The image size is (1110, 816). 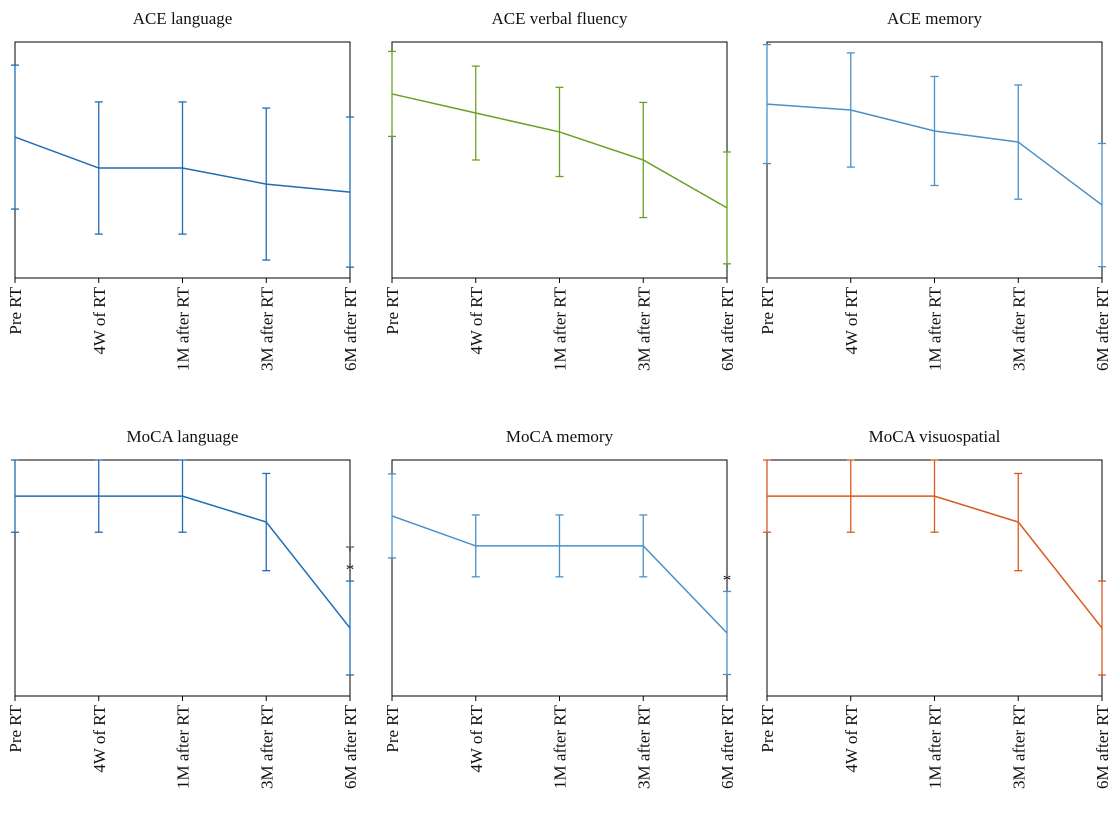 I want to click on chart-title: MoCA visuospatial, so click(x=935, y=436).